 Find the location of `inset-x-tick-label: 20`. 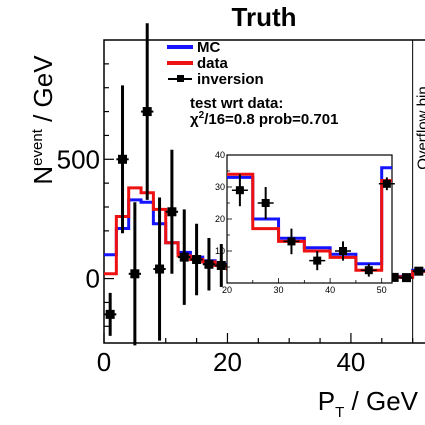

inset-x-tick-label: 20 is located at coordinates (227, 290).